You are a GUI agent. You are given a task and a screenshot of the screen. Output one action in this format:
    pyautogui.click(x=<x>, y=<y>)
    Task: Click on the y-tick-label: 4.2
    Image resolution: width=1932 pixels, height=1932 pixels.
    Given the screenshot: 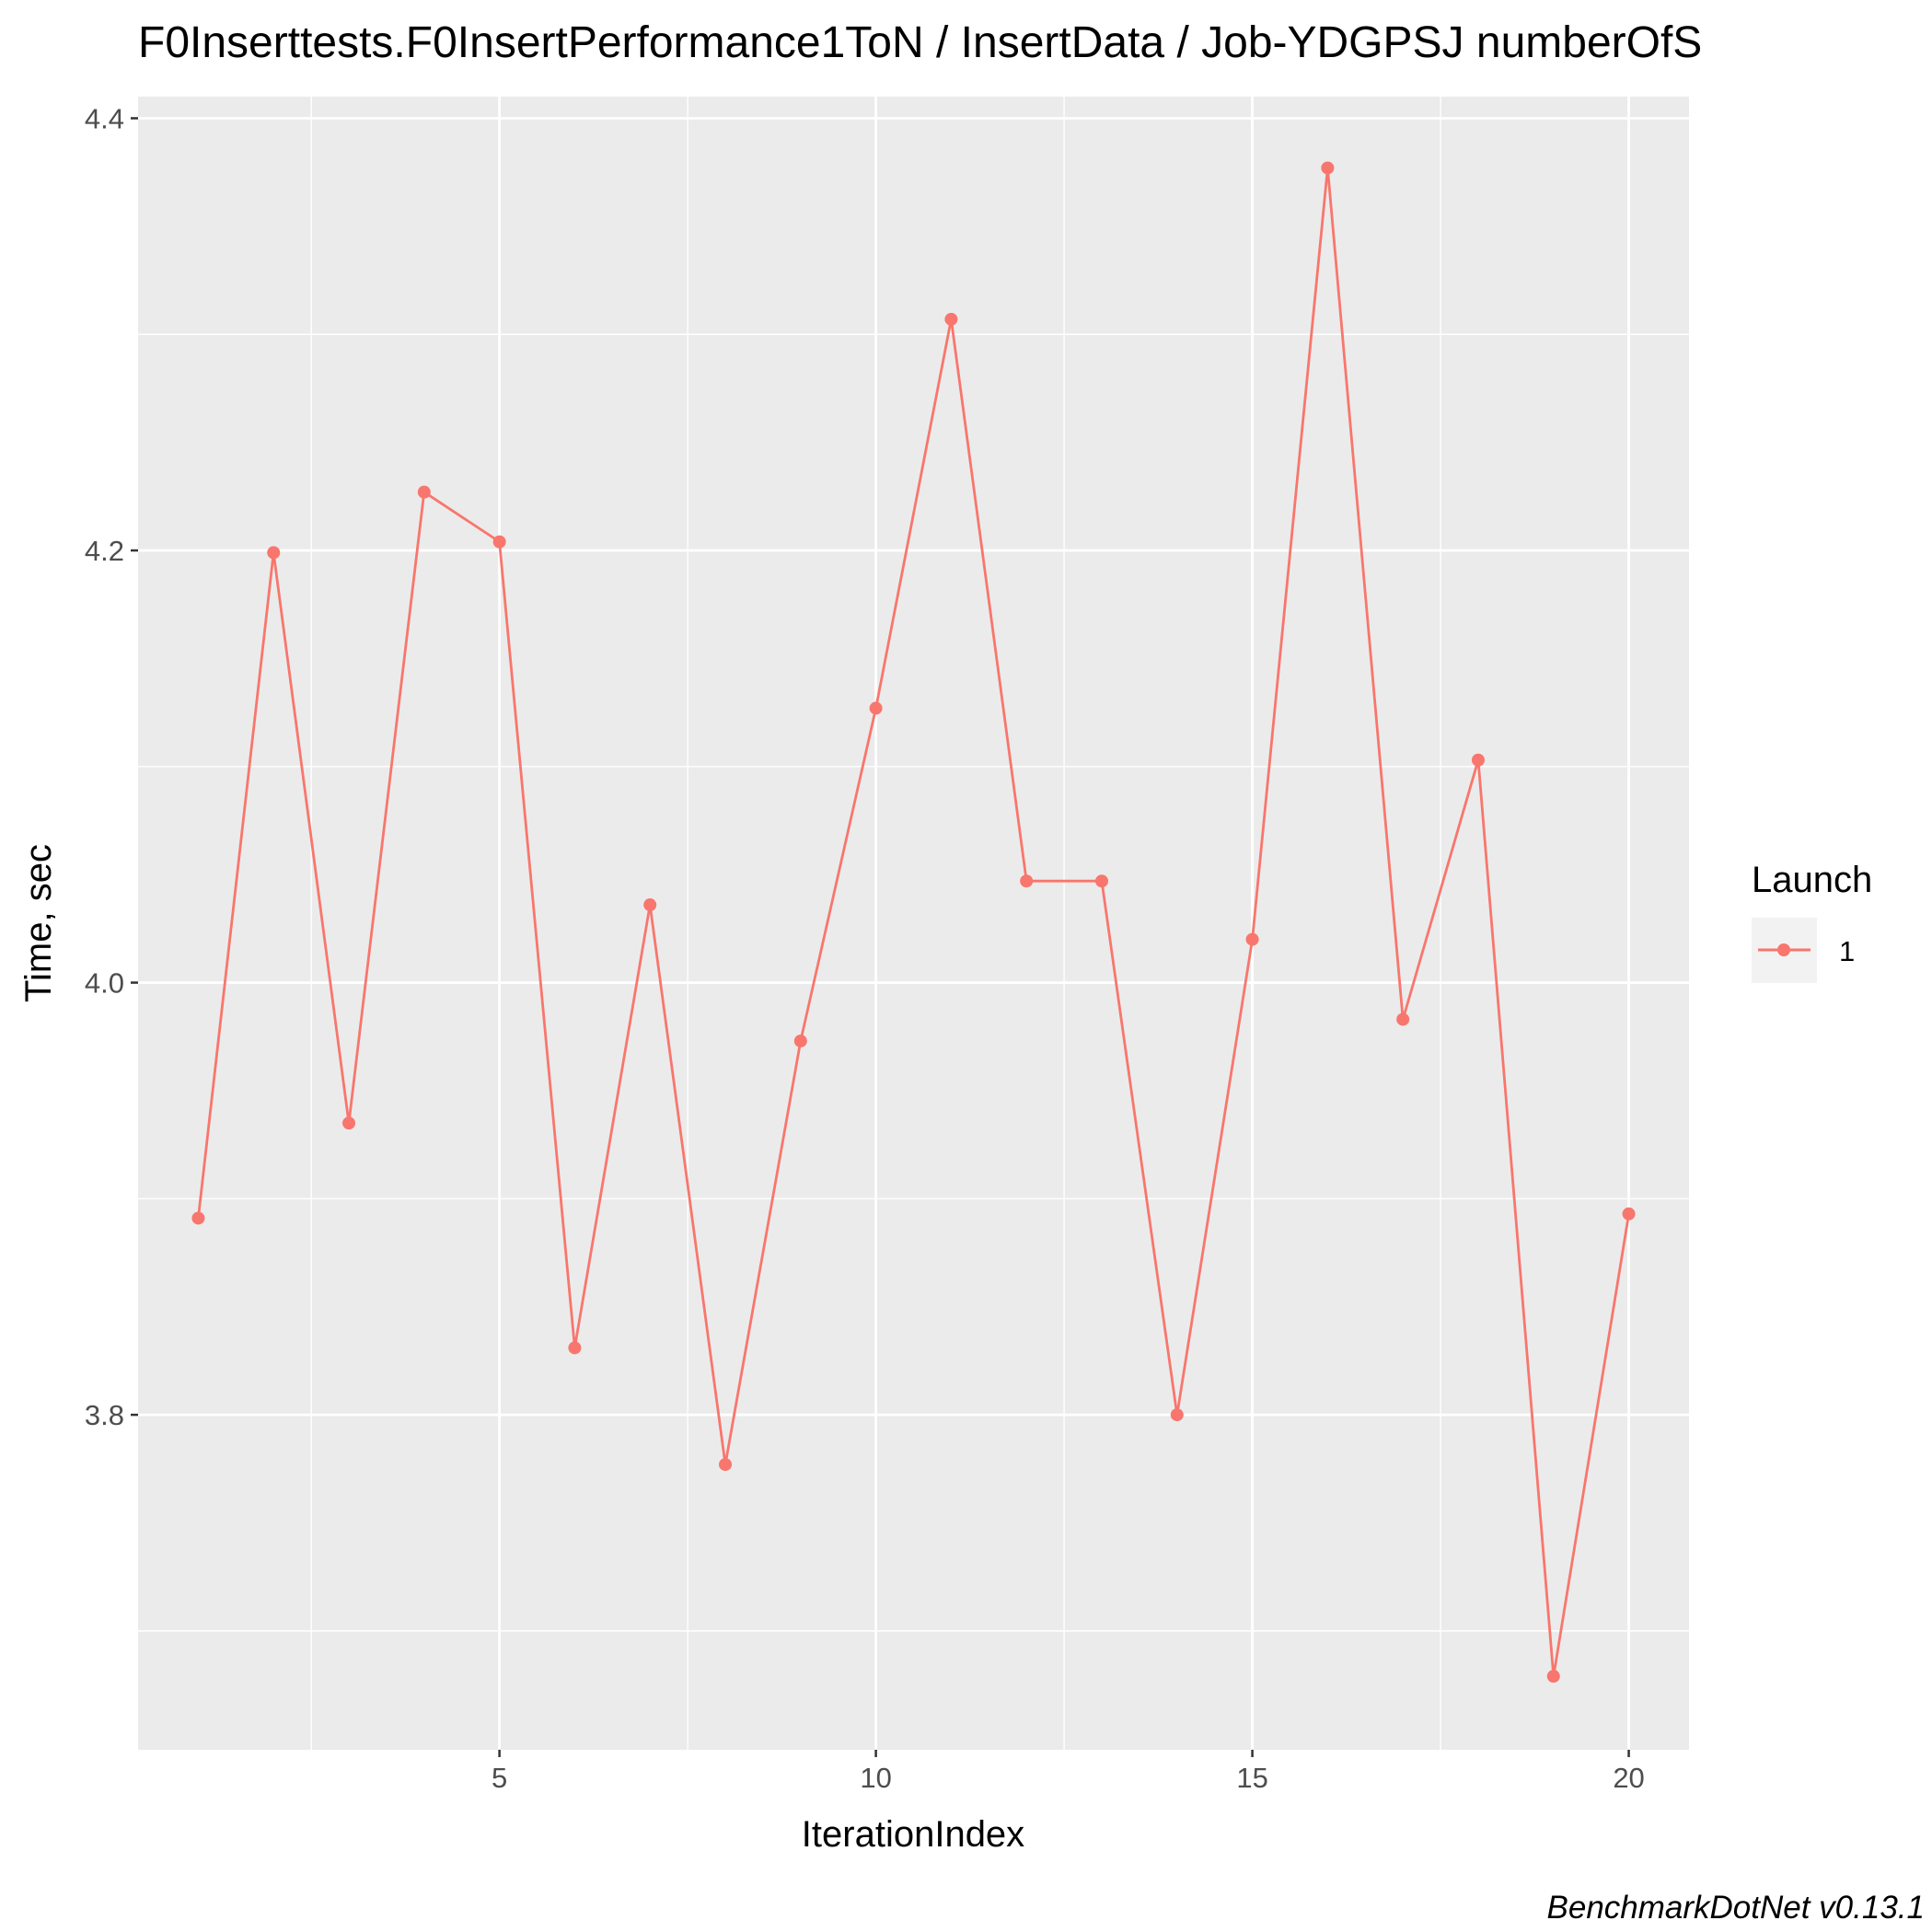 What is the action you would take?
    pyautogui.click(x=105, y=551)
    